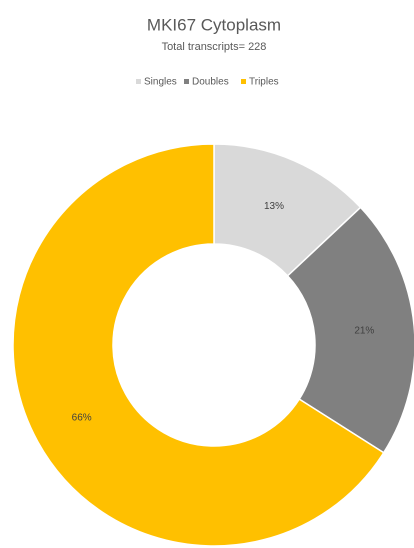 This screenshot has width=414, height=548. Describe the element at coordinates (160, 82) in the screenshot. I see `legend-label: Singles` at that location.